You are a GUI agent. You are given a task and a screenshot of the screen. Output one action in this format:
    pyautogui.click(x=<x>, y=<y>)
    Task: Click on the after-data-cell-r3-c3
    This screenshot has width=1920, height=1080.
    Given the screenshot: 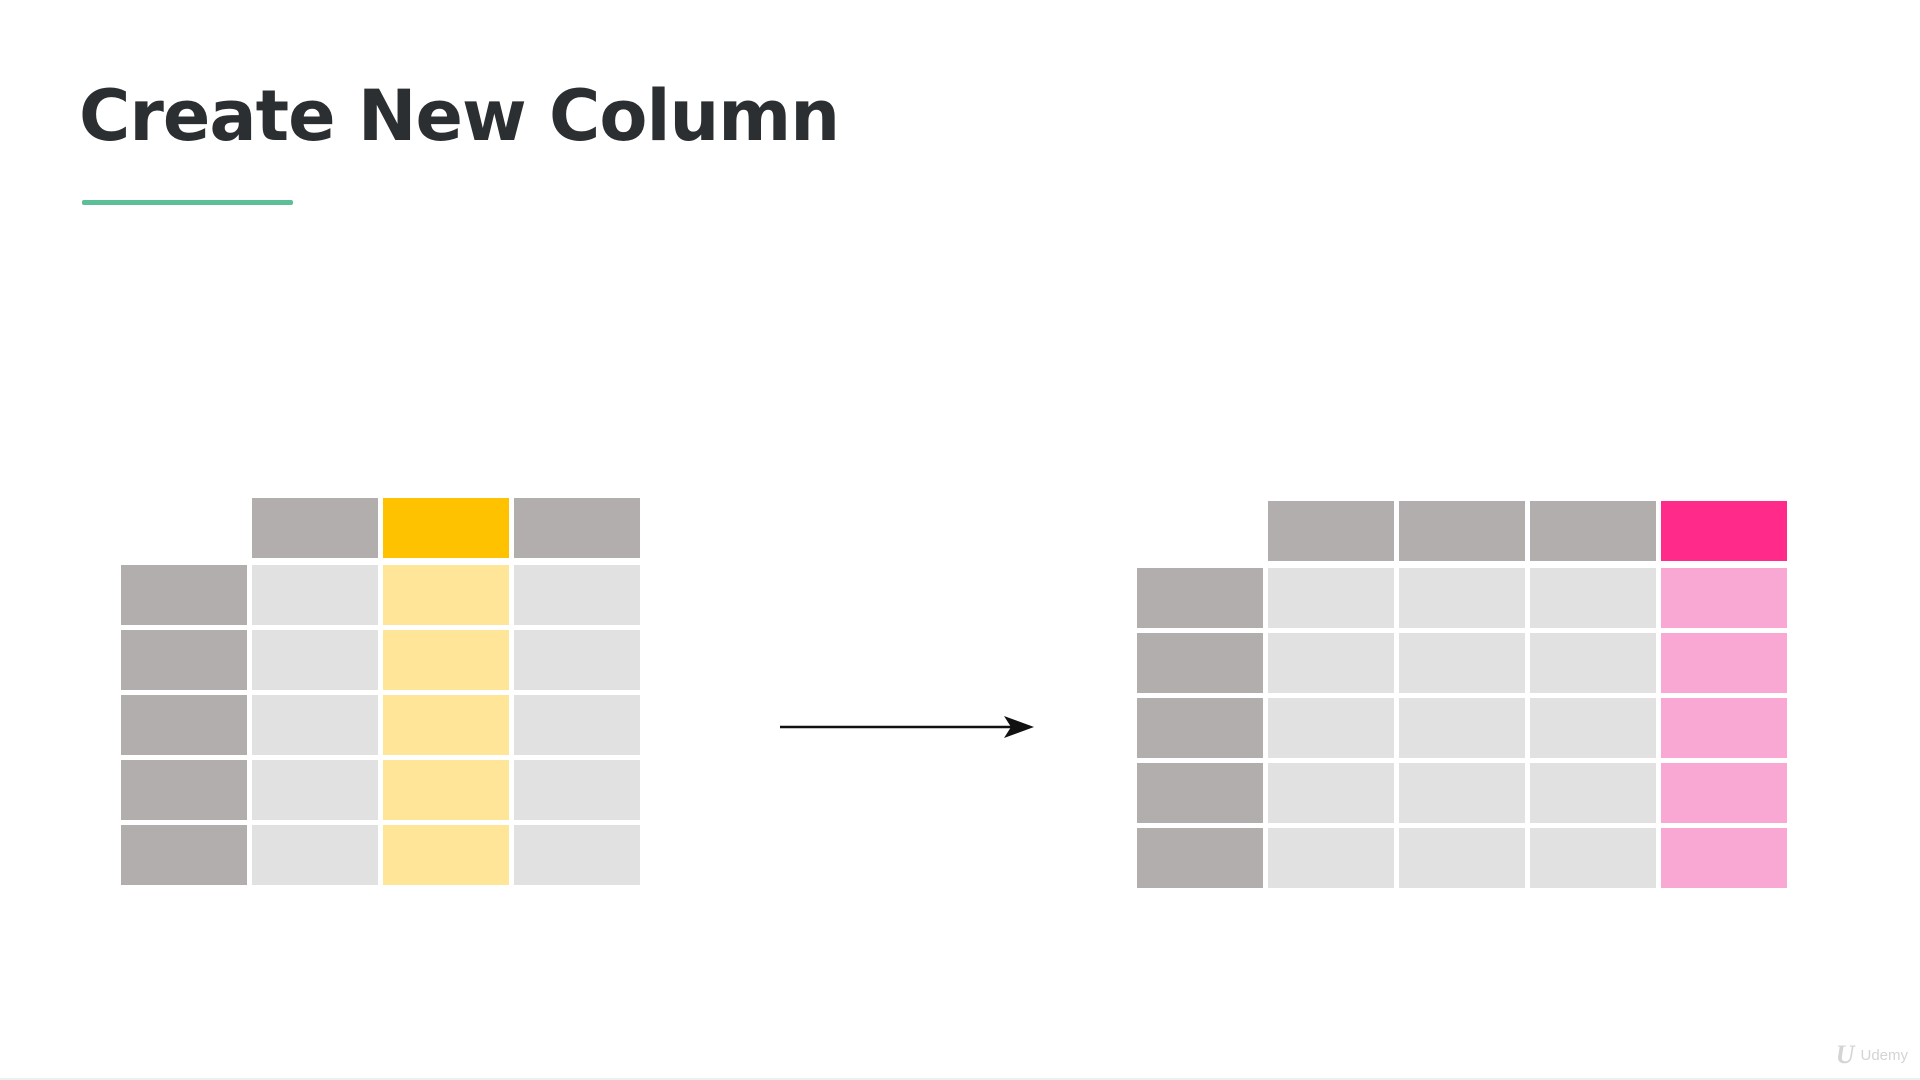 What is the action you would take?
    pyautogui.click(x=1593, y=728)
    